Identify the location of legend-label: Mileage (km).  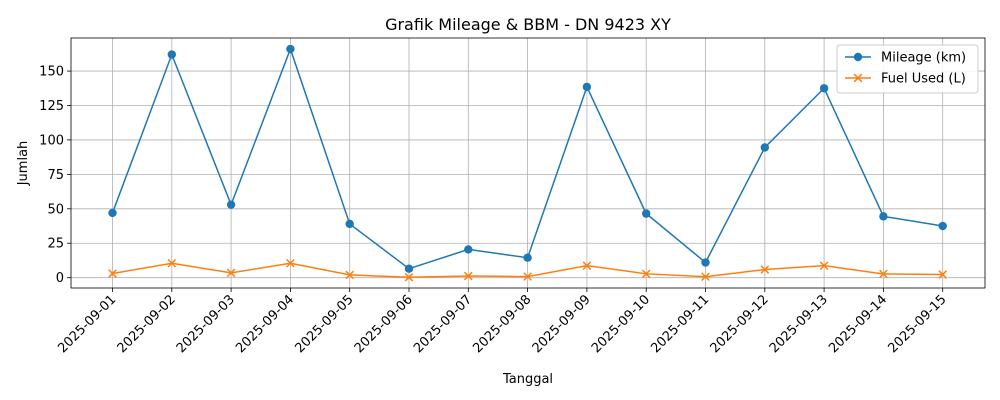
(923, 58).